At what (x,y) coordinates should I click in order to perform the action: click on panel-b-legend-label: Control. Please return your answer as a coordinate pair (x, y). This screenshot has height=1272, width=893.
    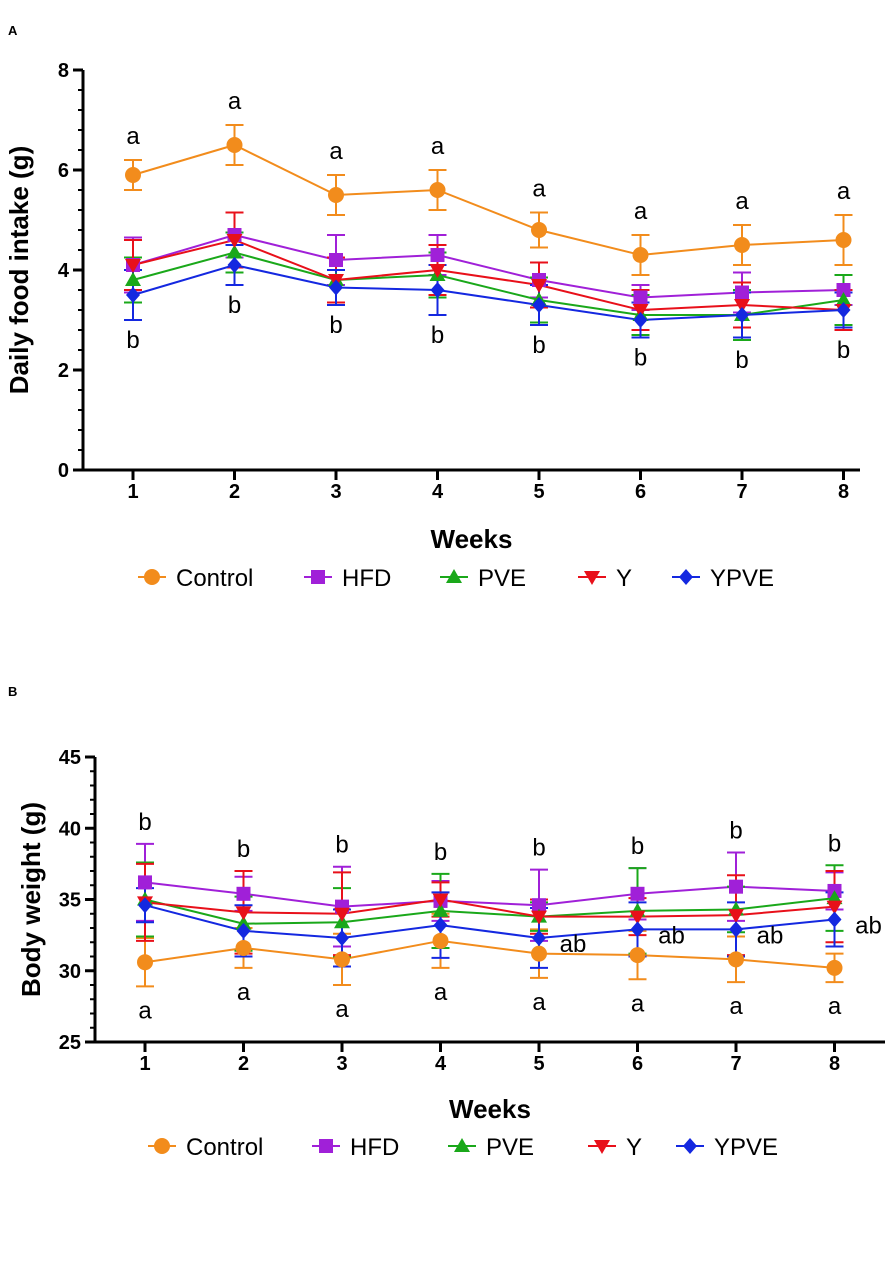
    Looking at the image, I should click on (224, 1147).